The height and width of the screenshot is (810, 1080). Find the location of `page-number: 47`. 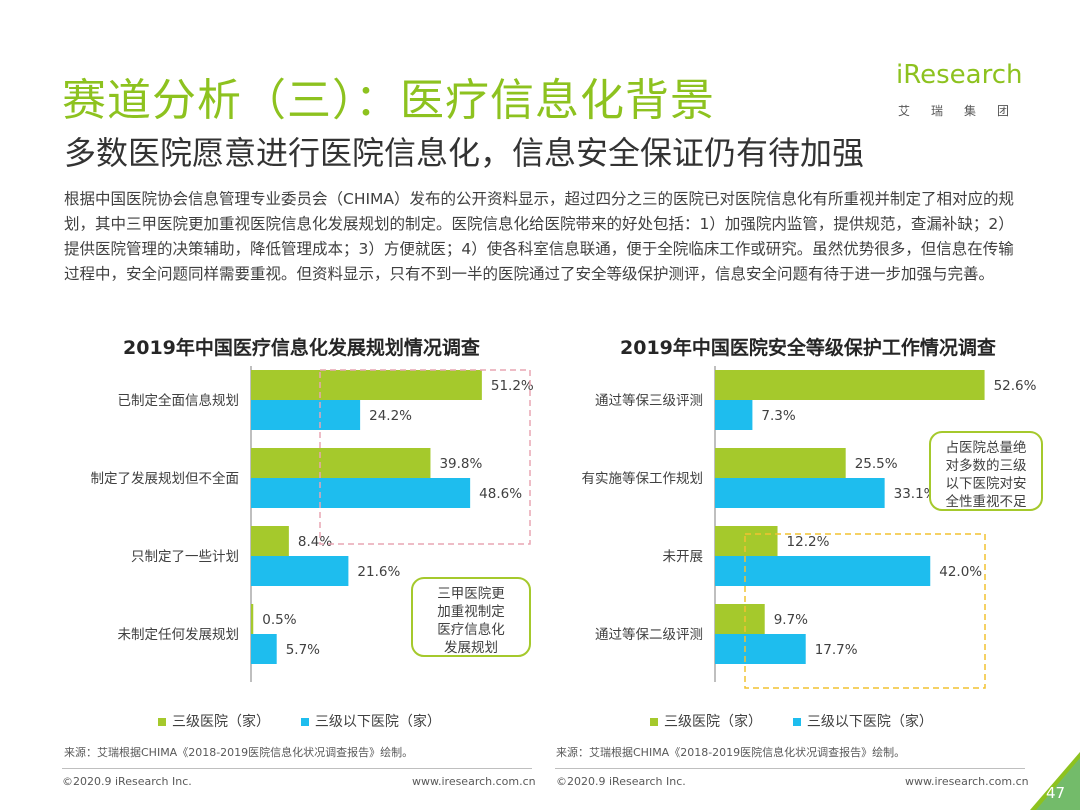

page-number: 47 is located at coordinates (1056, 793).